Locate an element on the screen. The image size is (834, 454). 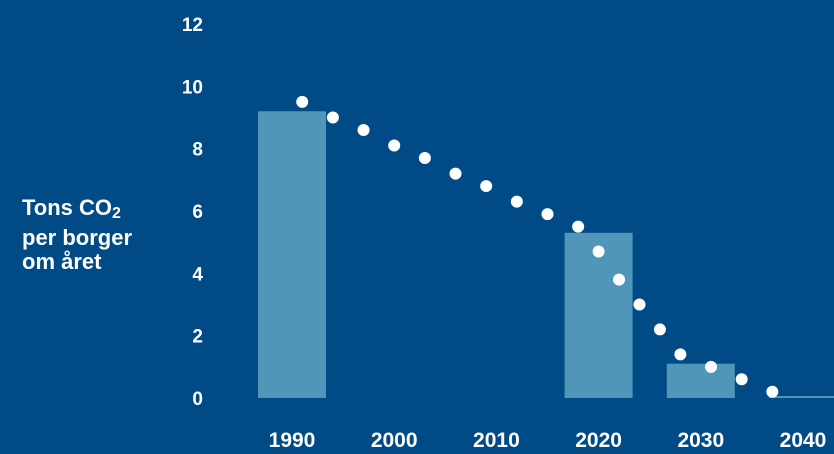
data-point-2012 is located at coordinates (516, 201).